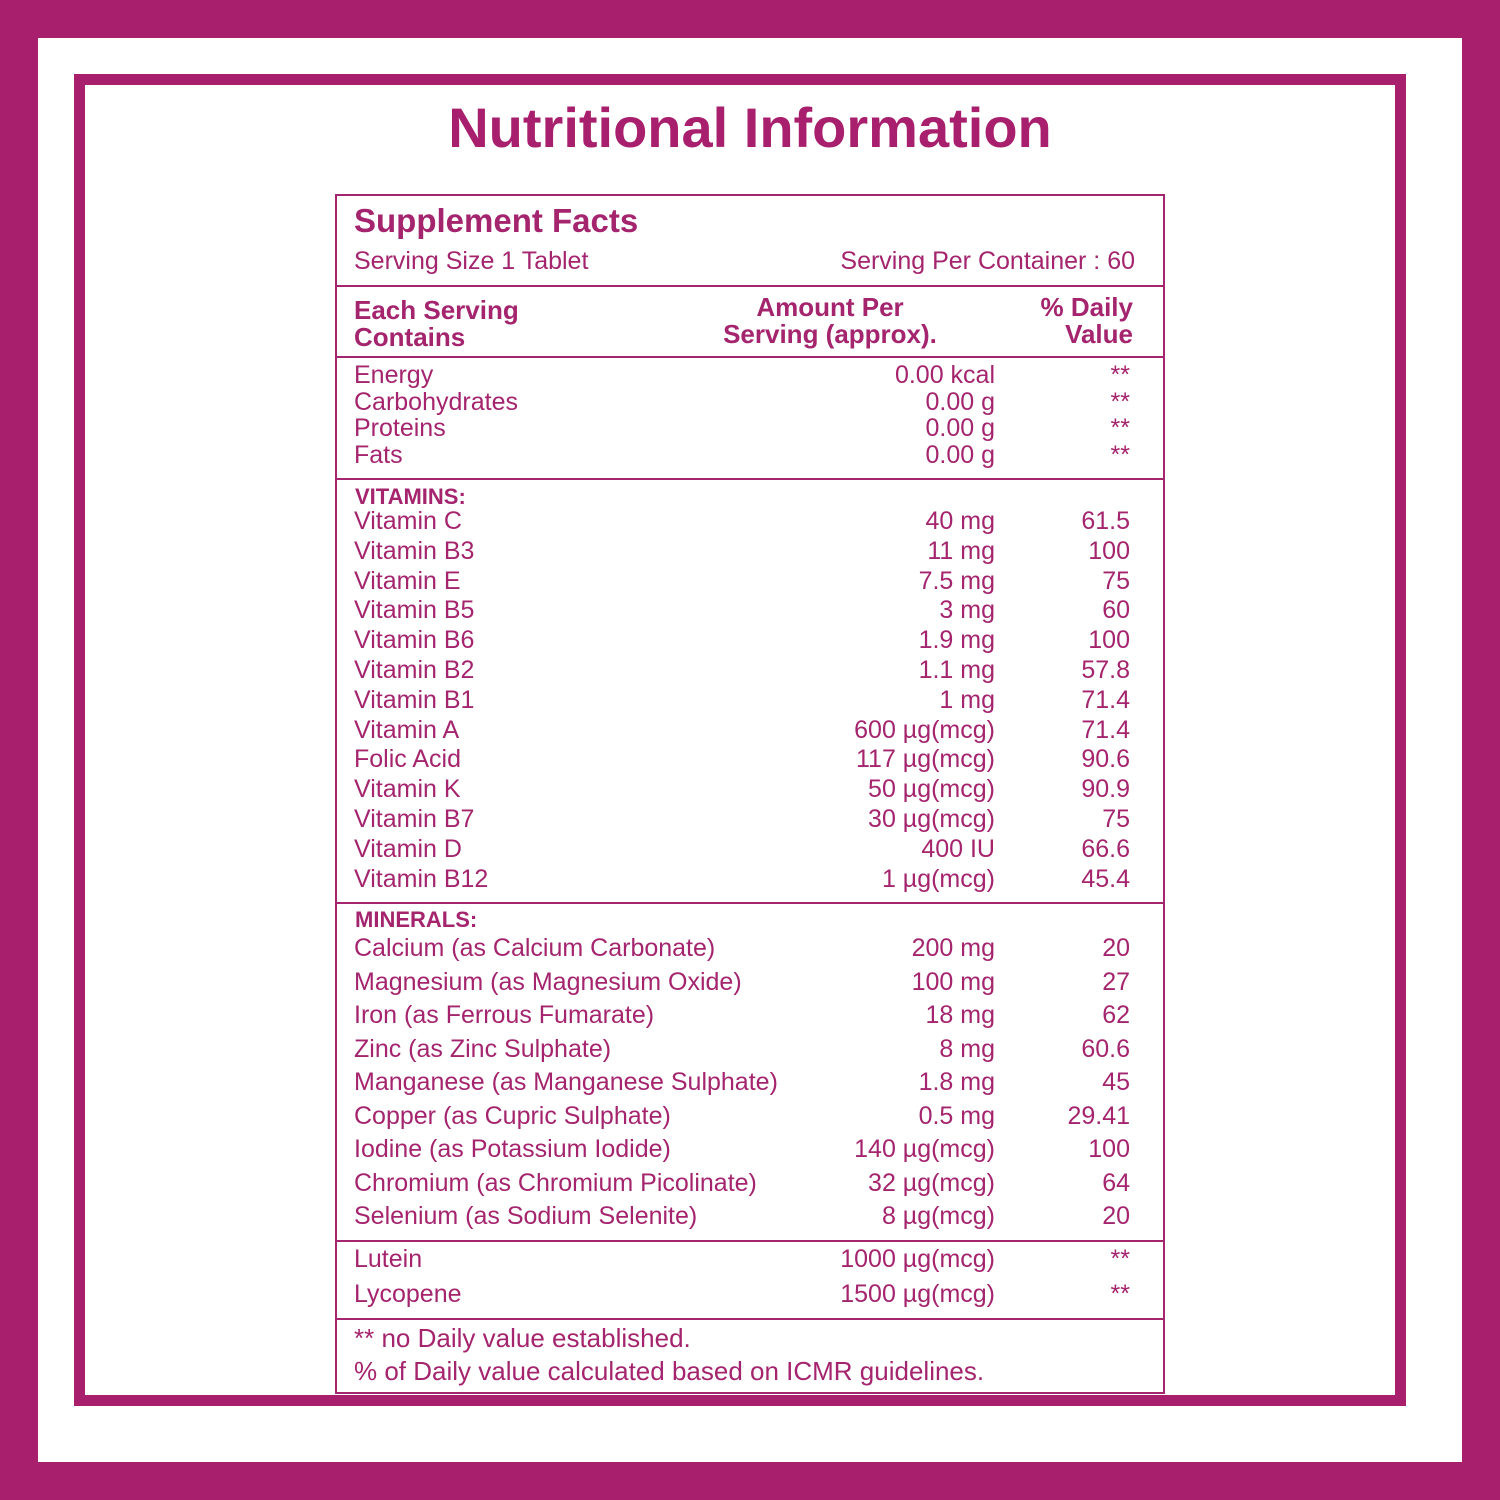  Describe the element at coordinates (938, 1216) in the screenshot. I see `amount: 8 µg(mcg)` at that location.